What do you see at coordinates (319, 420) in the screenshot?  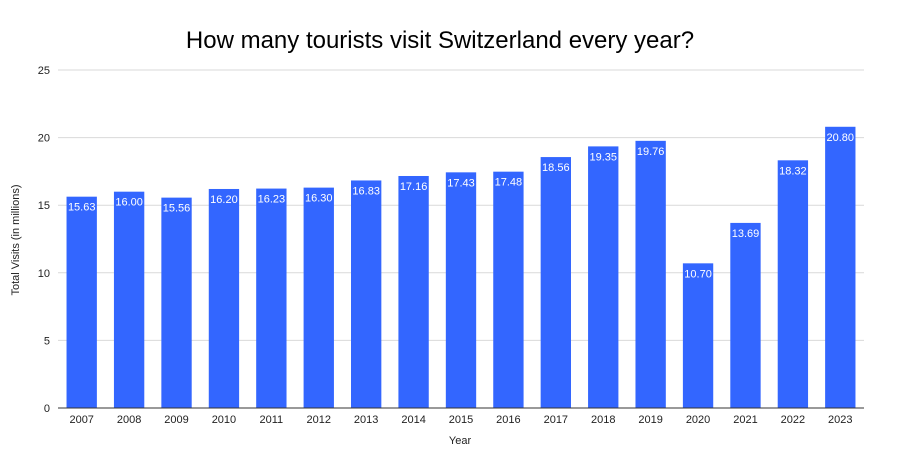 I see `x-tick-label: 2012` at bounding box center [319, 420].